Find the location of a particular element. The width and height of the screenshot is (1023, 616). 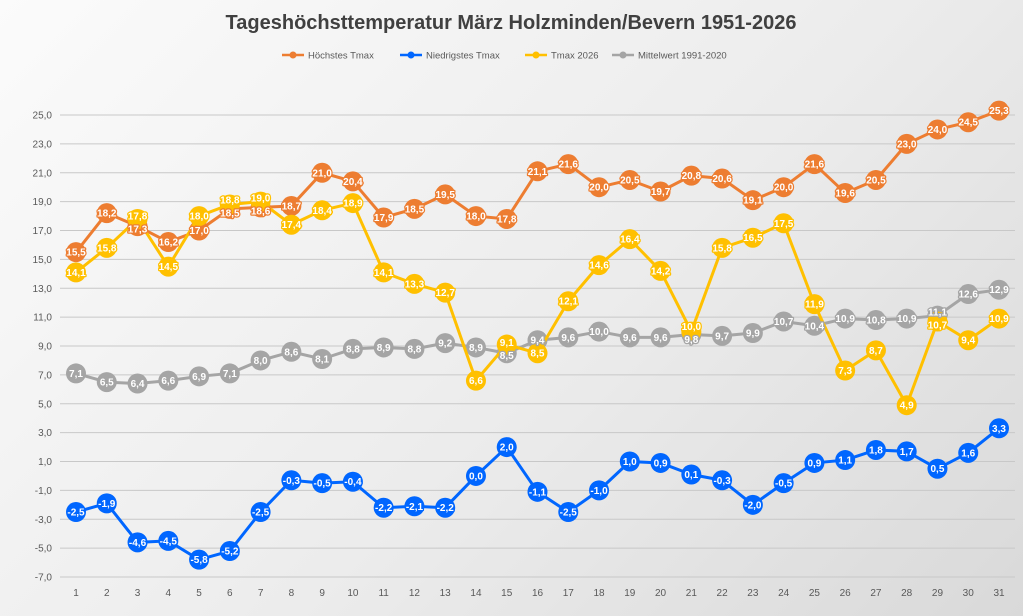

data-label: 8,5 is located at coordinates (538, 354).